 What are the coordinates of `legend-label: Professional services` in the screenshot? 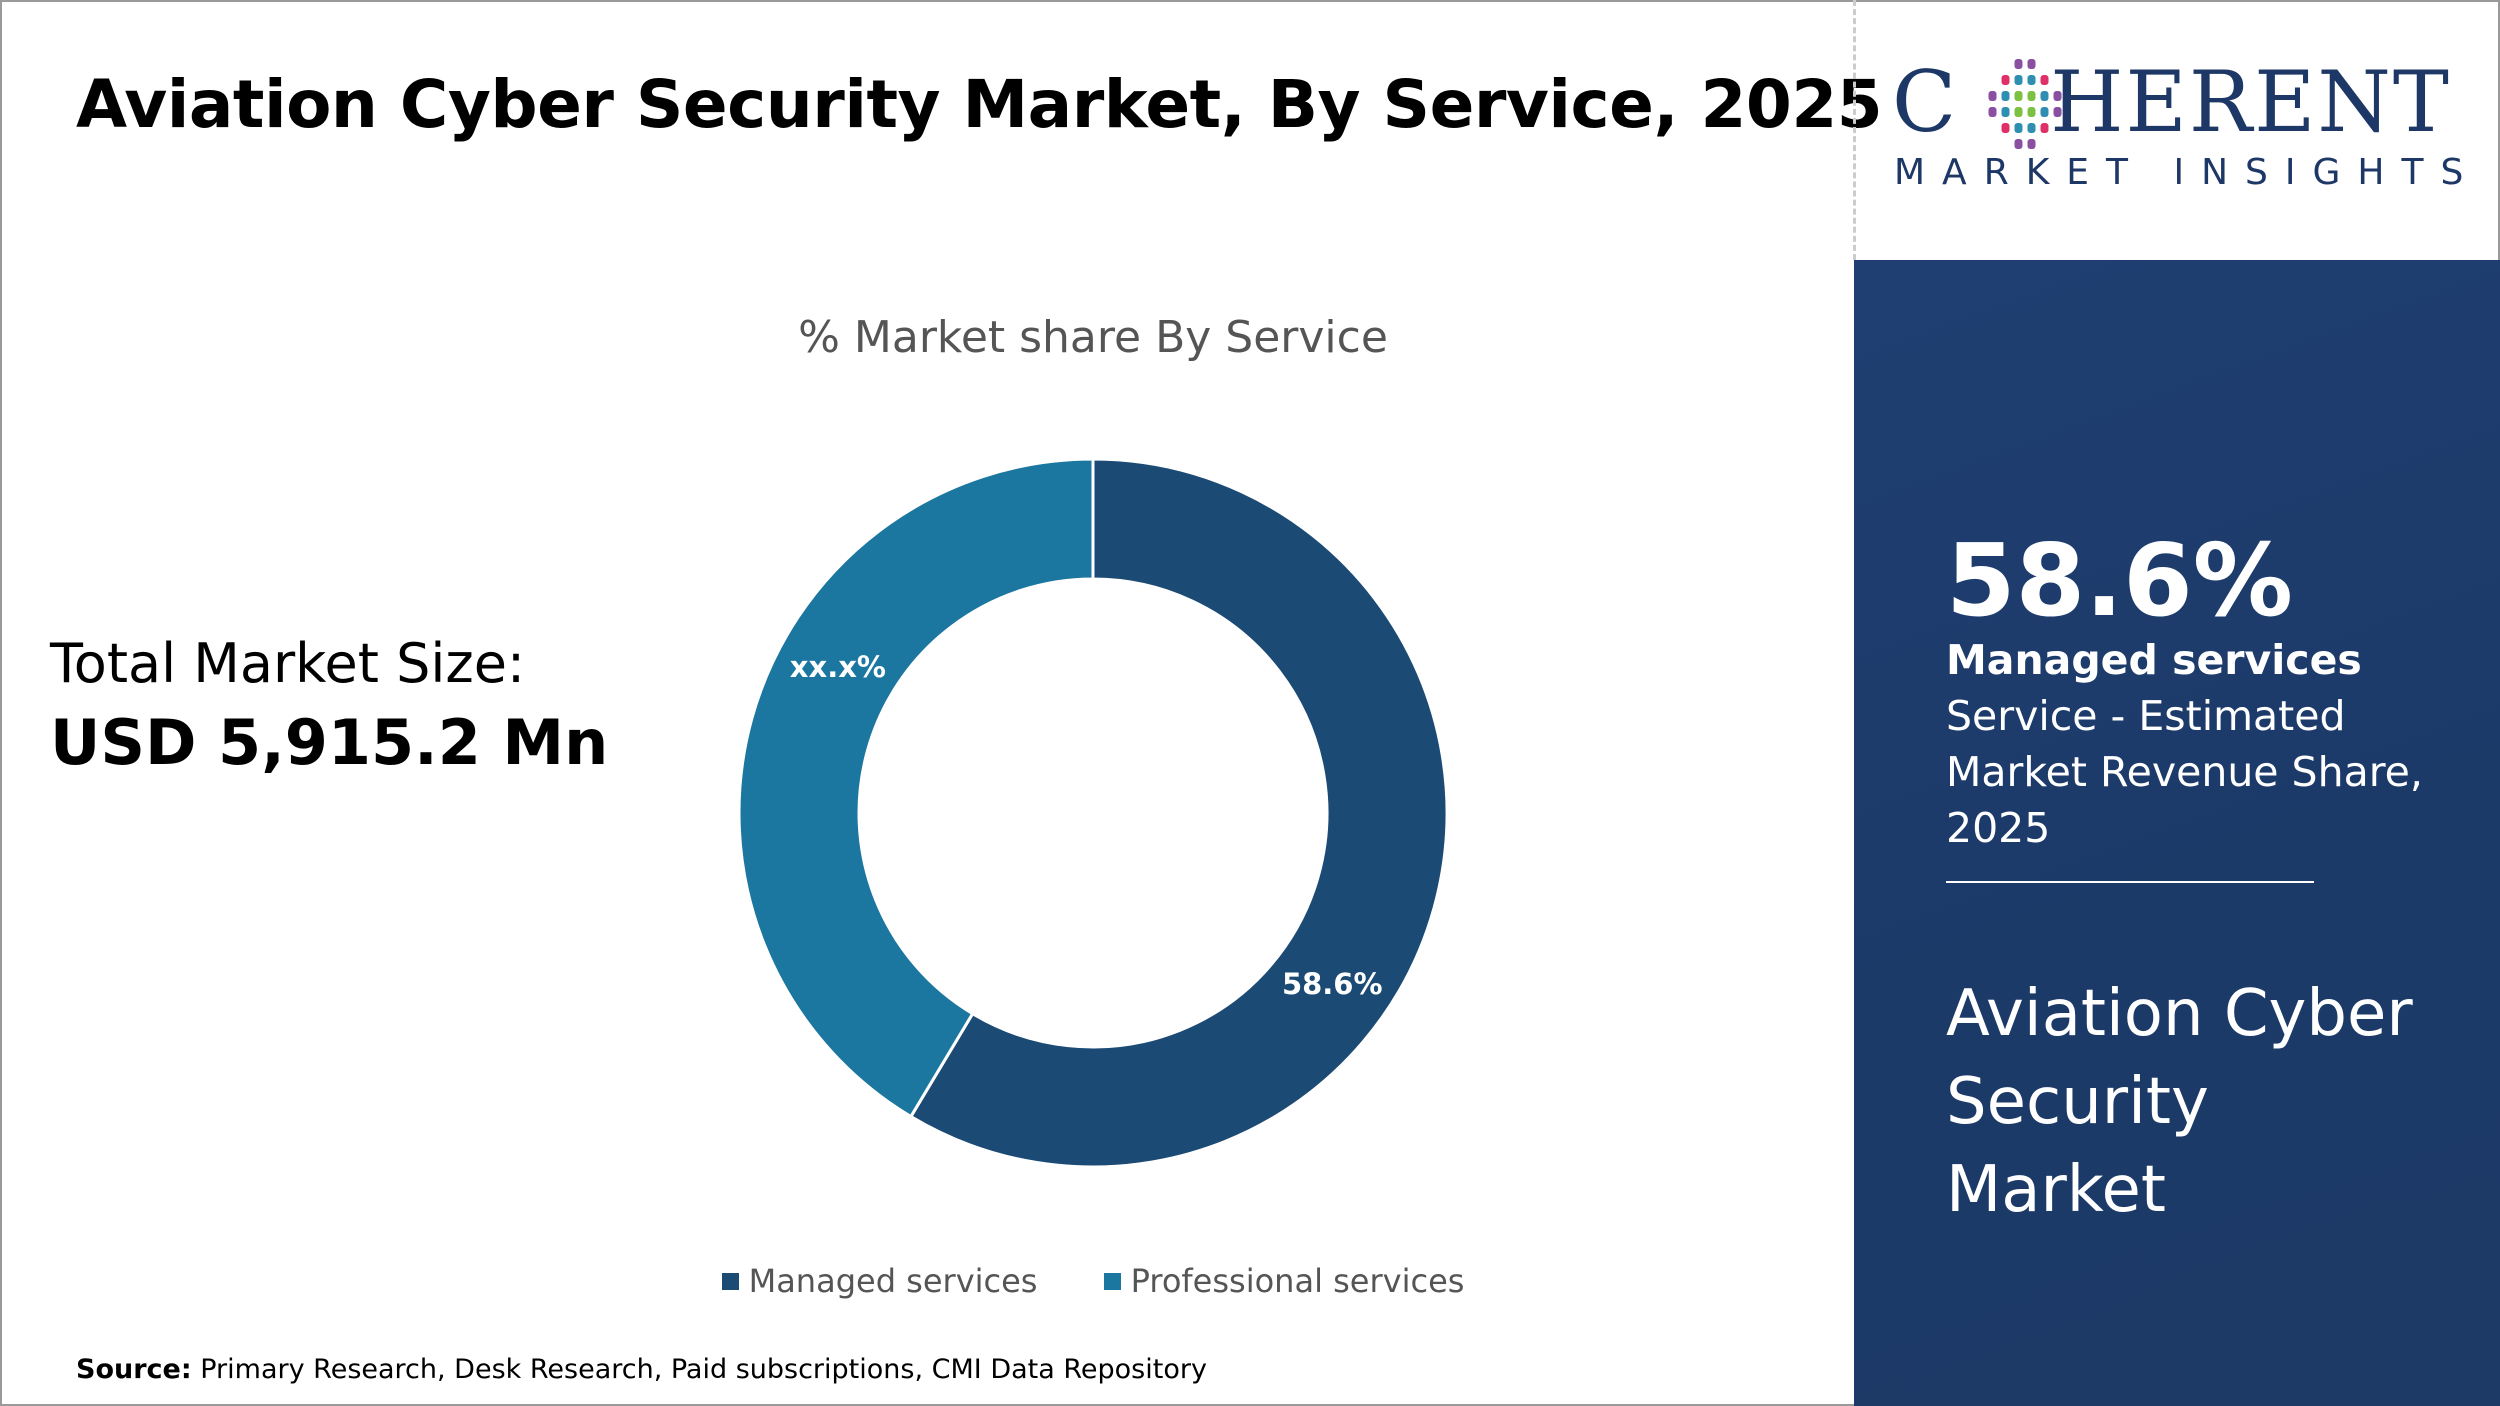 It's located at (1297, 1281).